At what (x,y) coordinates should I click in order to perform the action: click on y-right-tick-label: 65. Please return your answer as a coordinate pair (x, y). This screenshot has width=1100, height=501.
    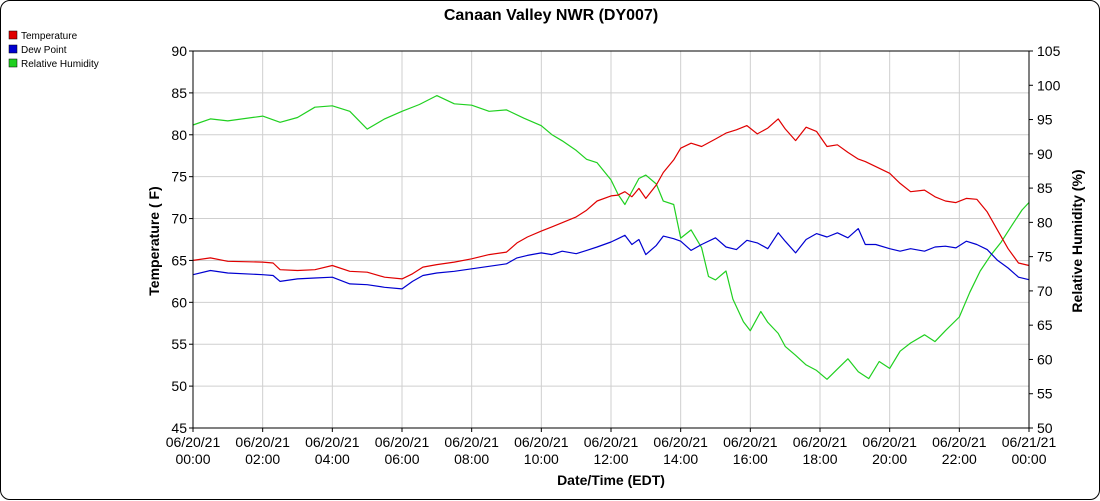
    Looking at the image, I should click on (1045, 325).